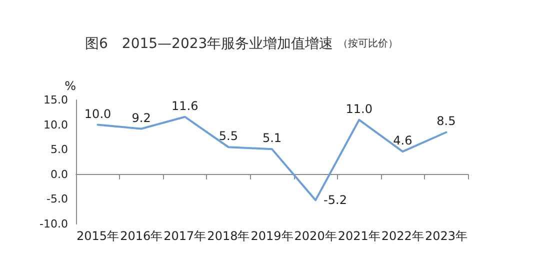 This screenshot has width=538, height=264. I want to click on y-axis-title: %, so click(70, 86).